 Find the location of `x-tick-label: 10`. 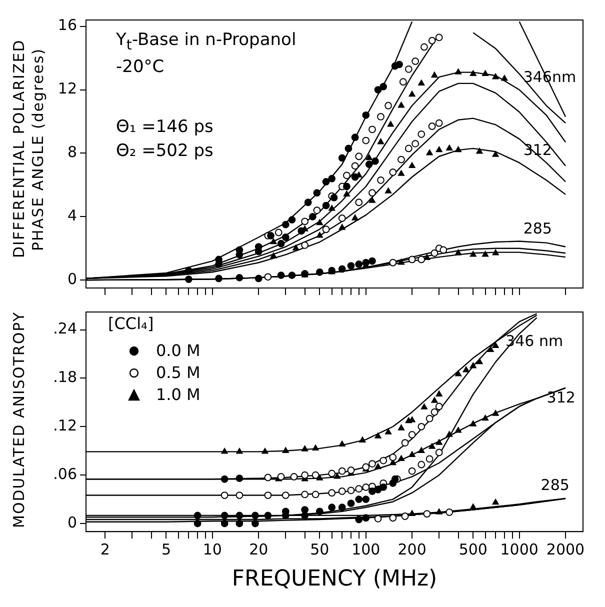

x-tick-label: 10 is located at coordinates (212, 549).